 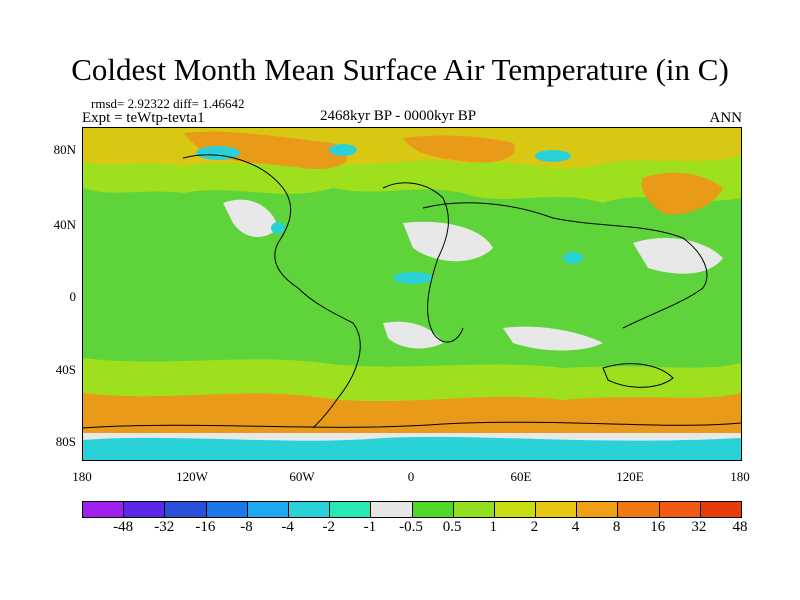 What do you see at coordinates (164, 527) in the screenshot?
I see `colorbar-tick-label: -32` at bounding box center [164, 527].